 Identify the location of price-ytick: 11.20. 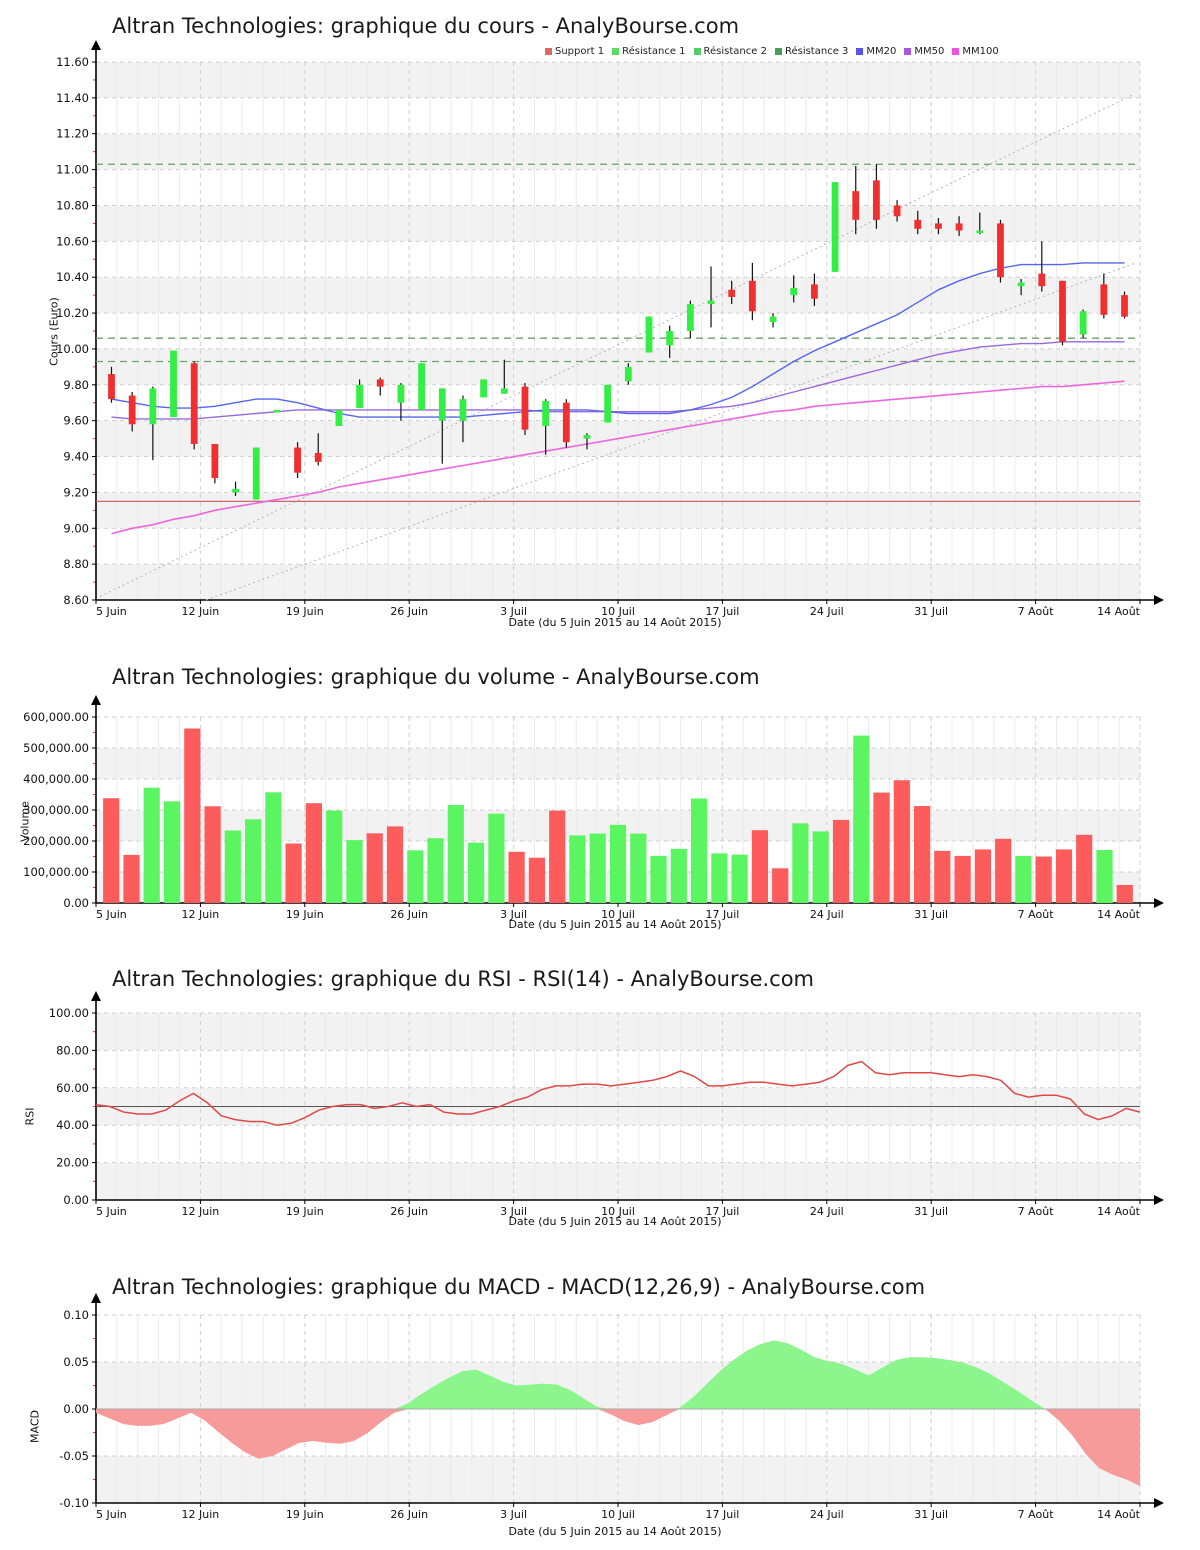
(72, 134).